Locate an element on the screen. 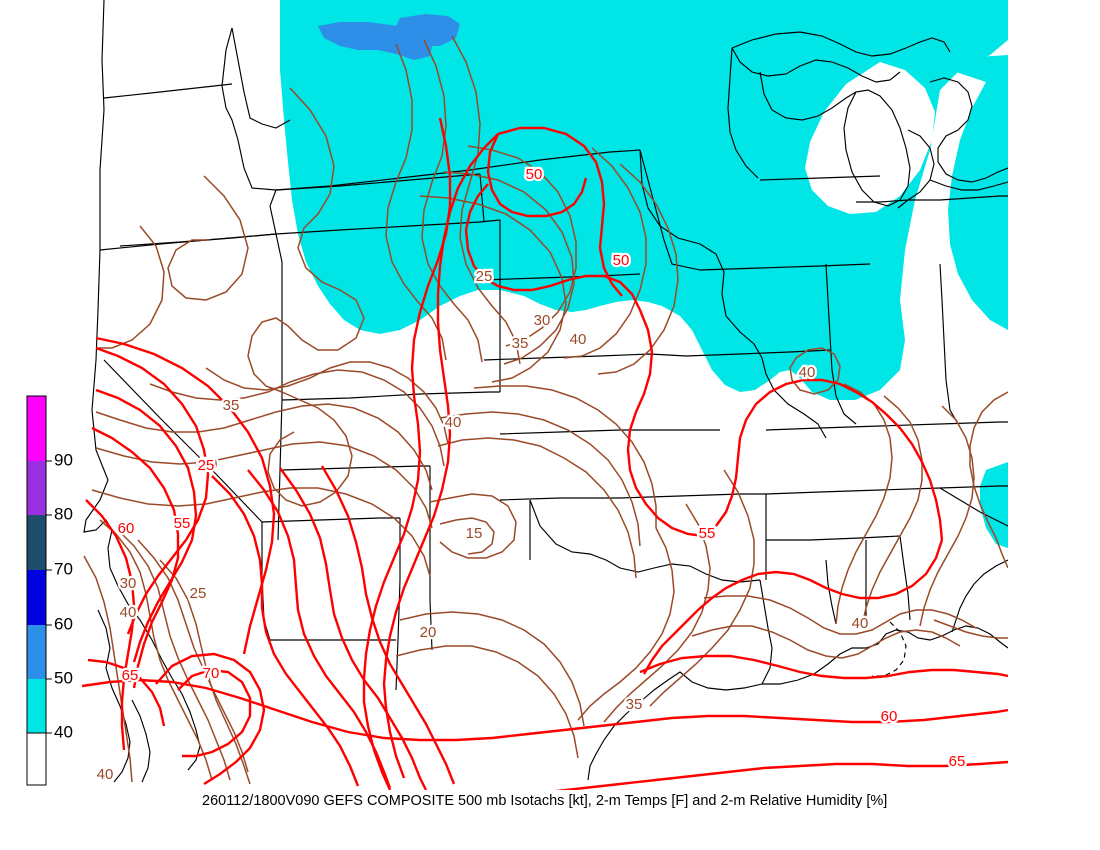  border-nd-sd is located at coordinates (560, 277).